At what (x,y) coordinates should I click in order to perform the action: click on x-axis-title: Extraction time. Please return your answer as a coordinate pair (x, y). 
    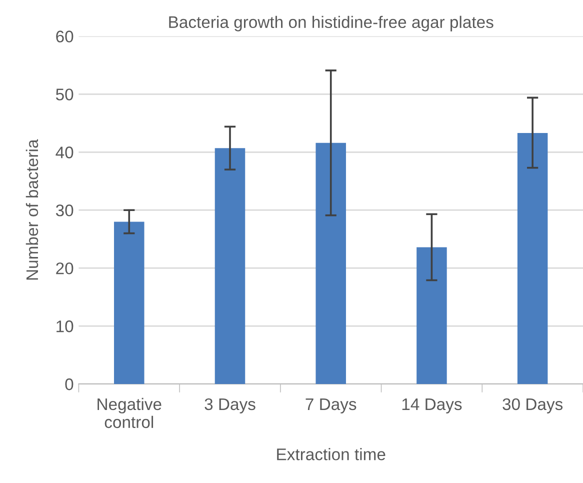
    Looking at the image, I should click on (331, 454).